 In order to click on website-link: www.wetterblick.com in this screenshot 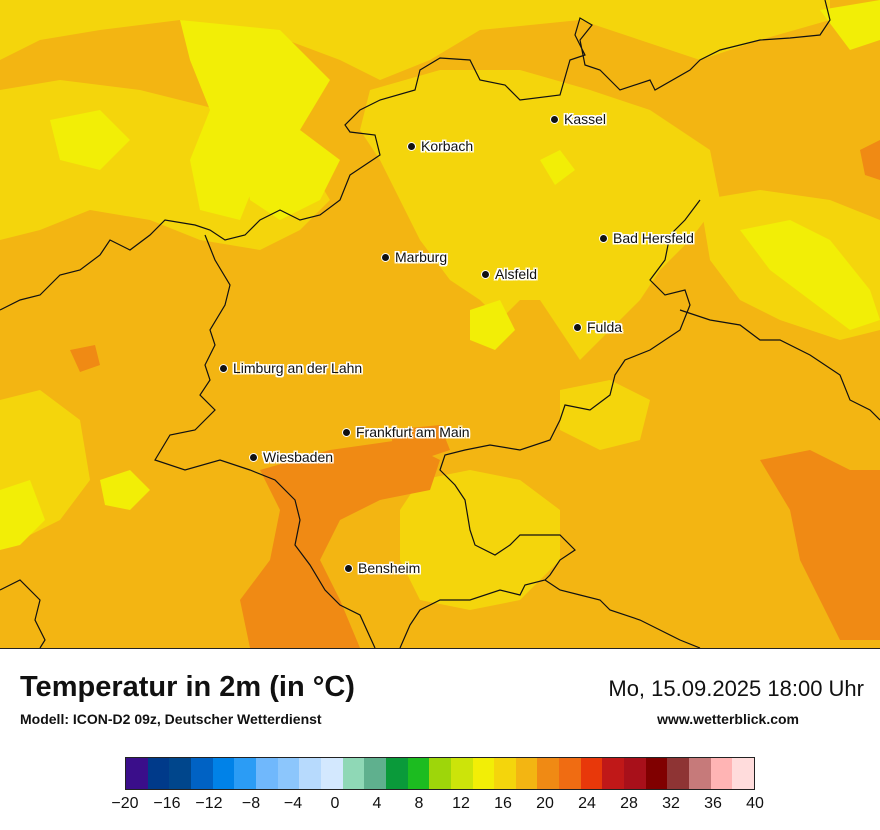, I will do `click(728, 719)`.